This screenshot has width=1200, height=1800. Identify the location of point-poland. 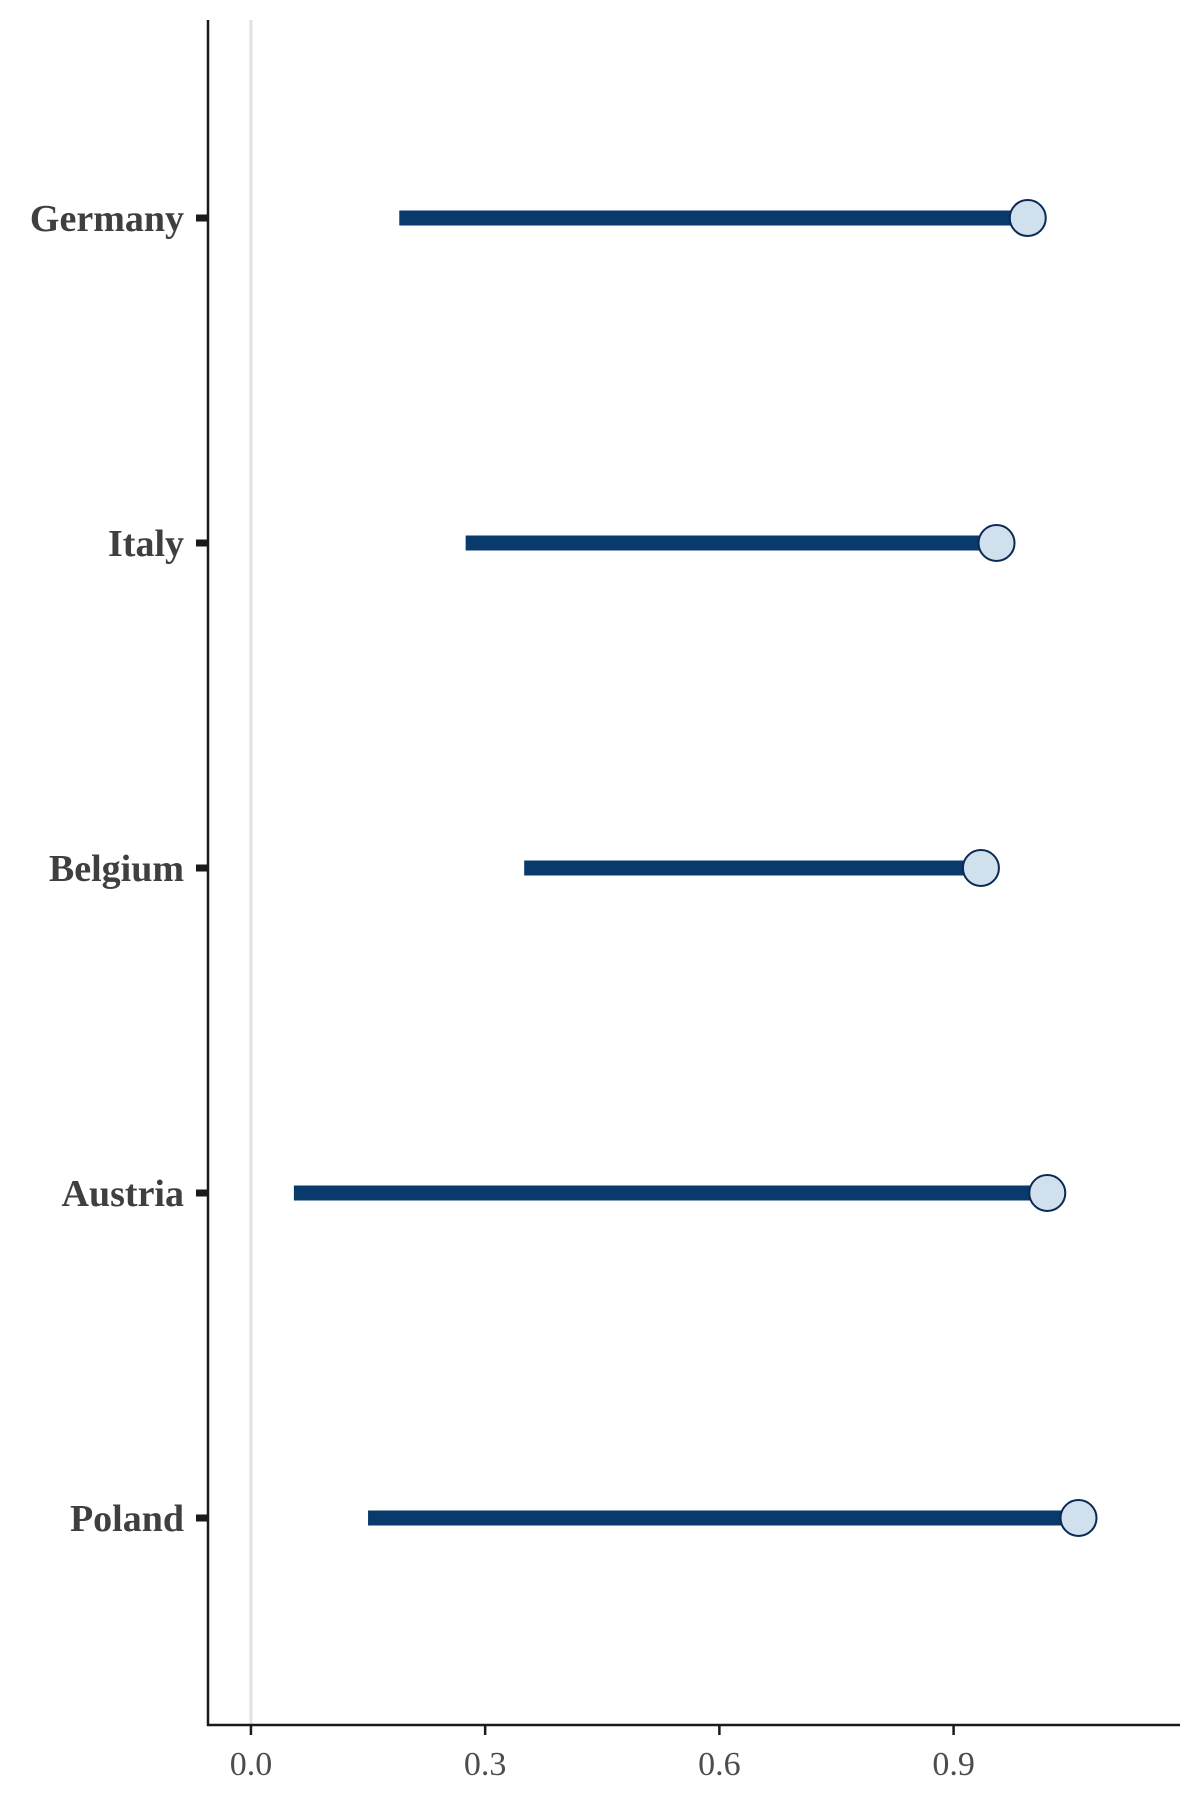
(1078, 1518).